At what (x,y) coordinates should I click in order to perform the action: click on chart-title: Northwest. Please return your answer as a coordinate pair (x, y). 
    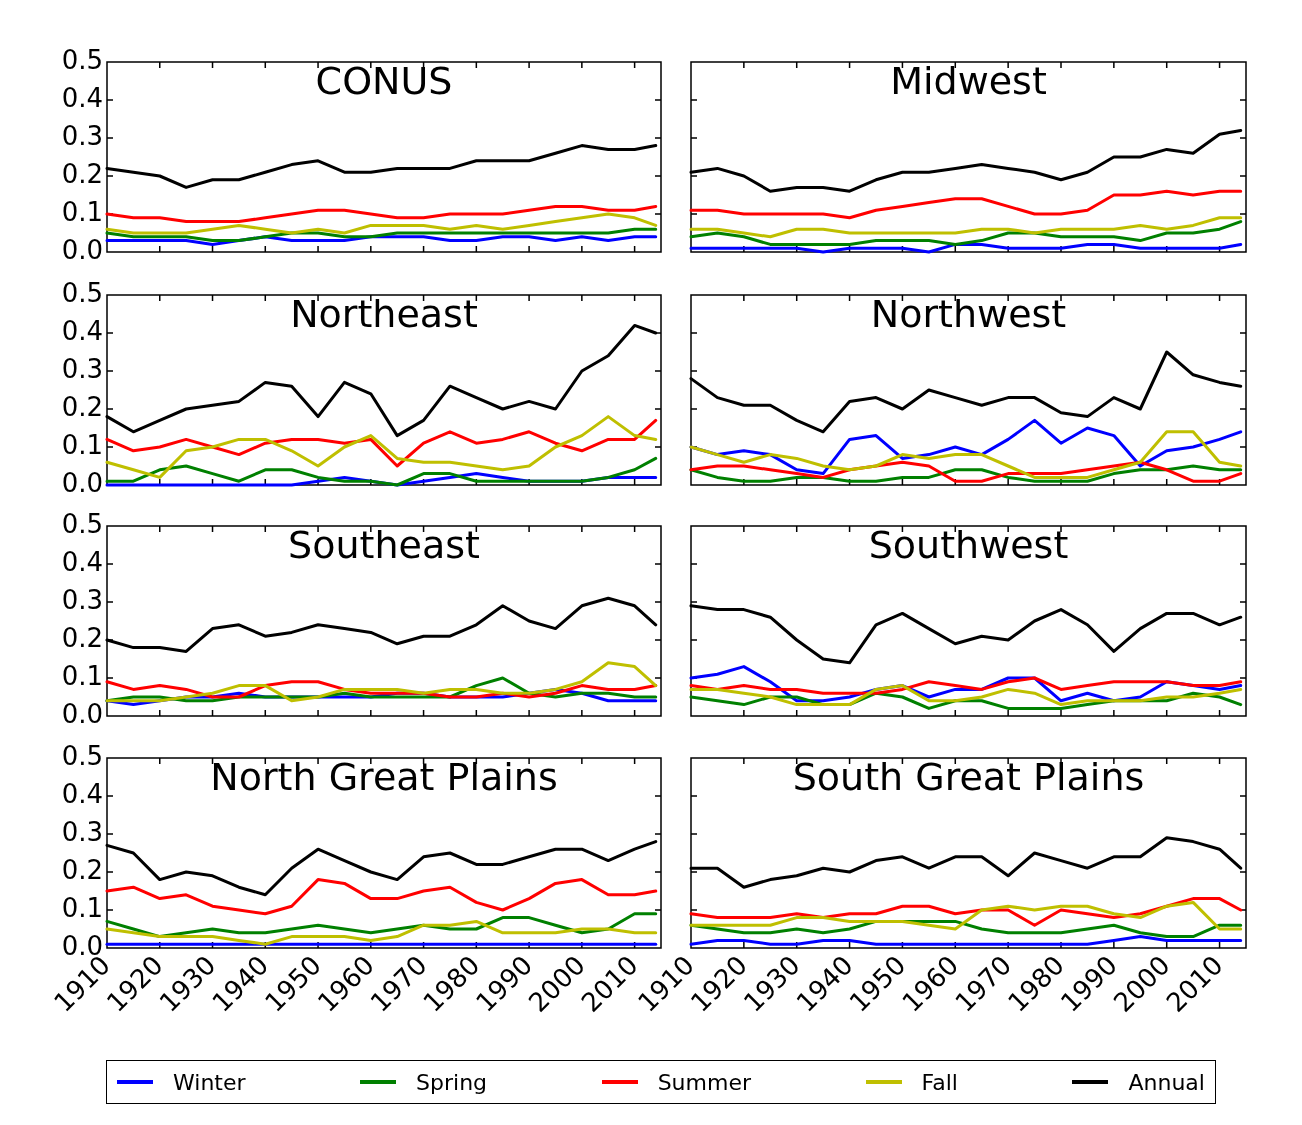
    Looking at the image, I should click on (968, 313).